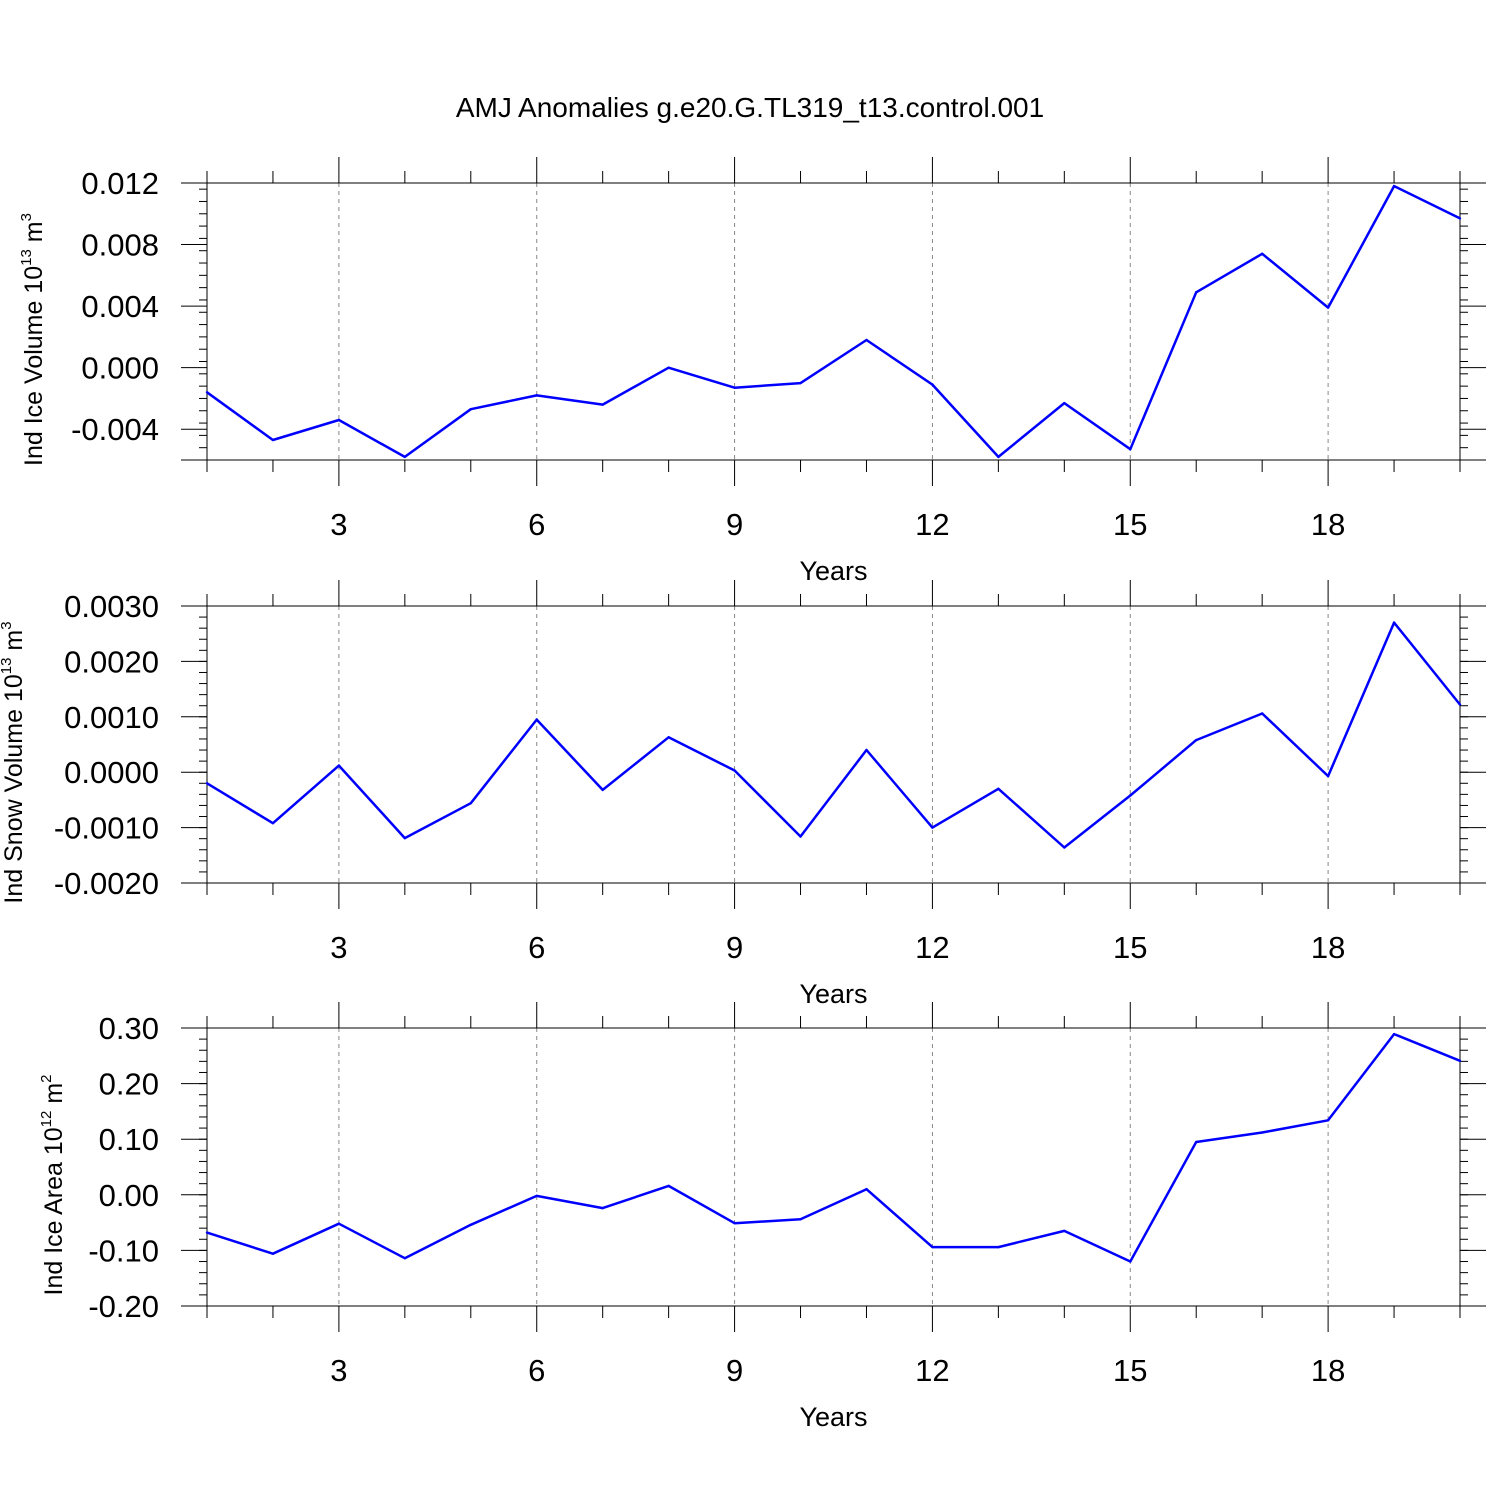 This screenshot has width=1500, height=1500. Describe the element at coordinates (123, 1250) in the screenshot. I see `y-tick-label: -0.10` at that location.